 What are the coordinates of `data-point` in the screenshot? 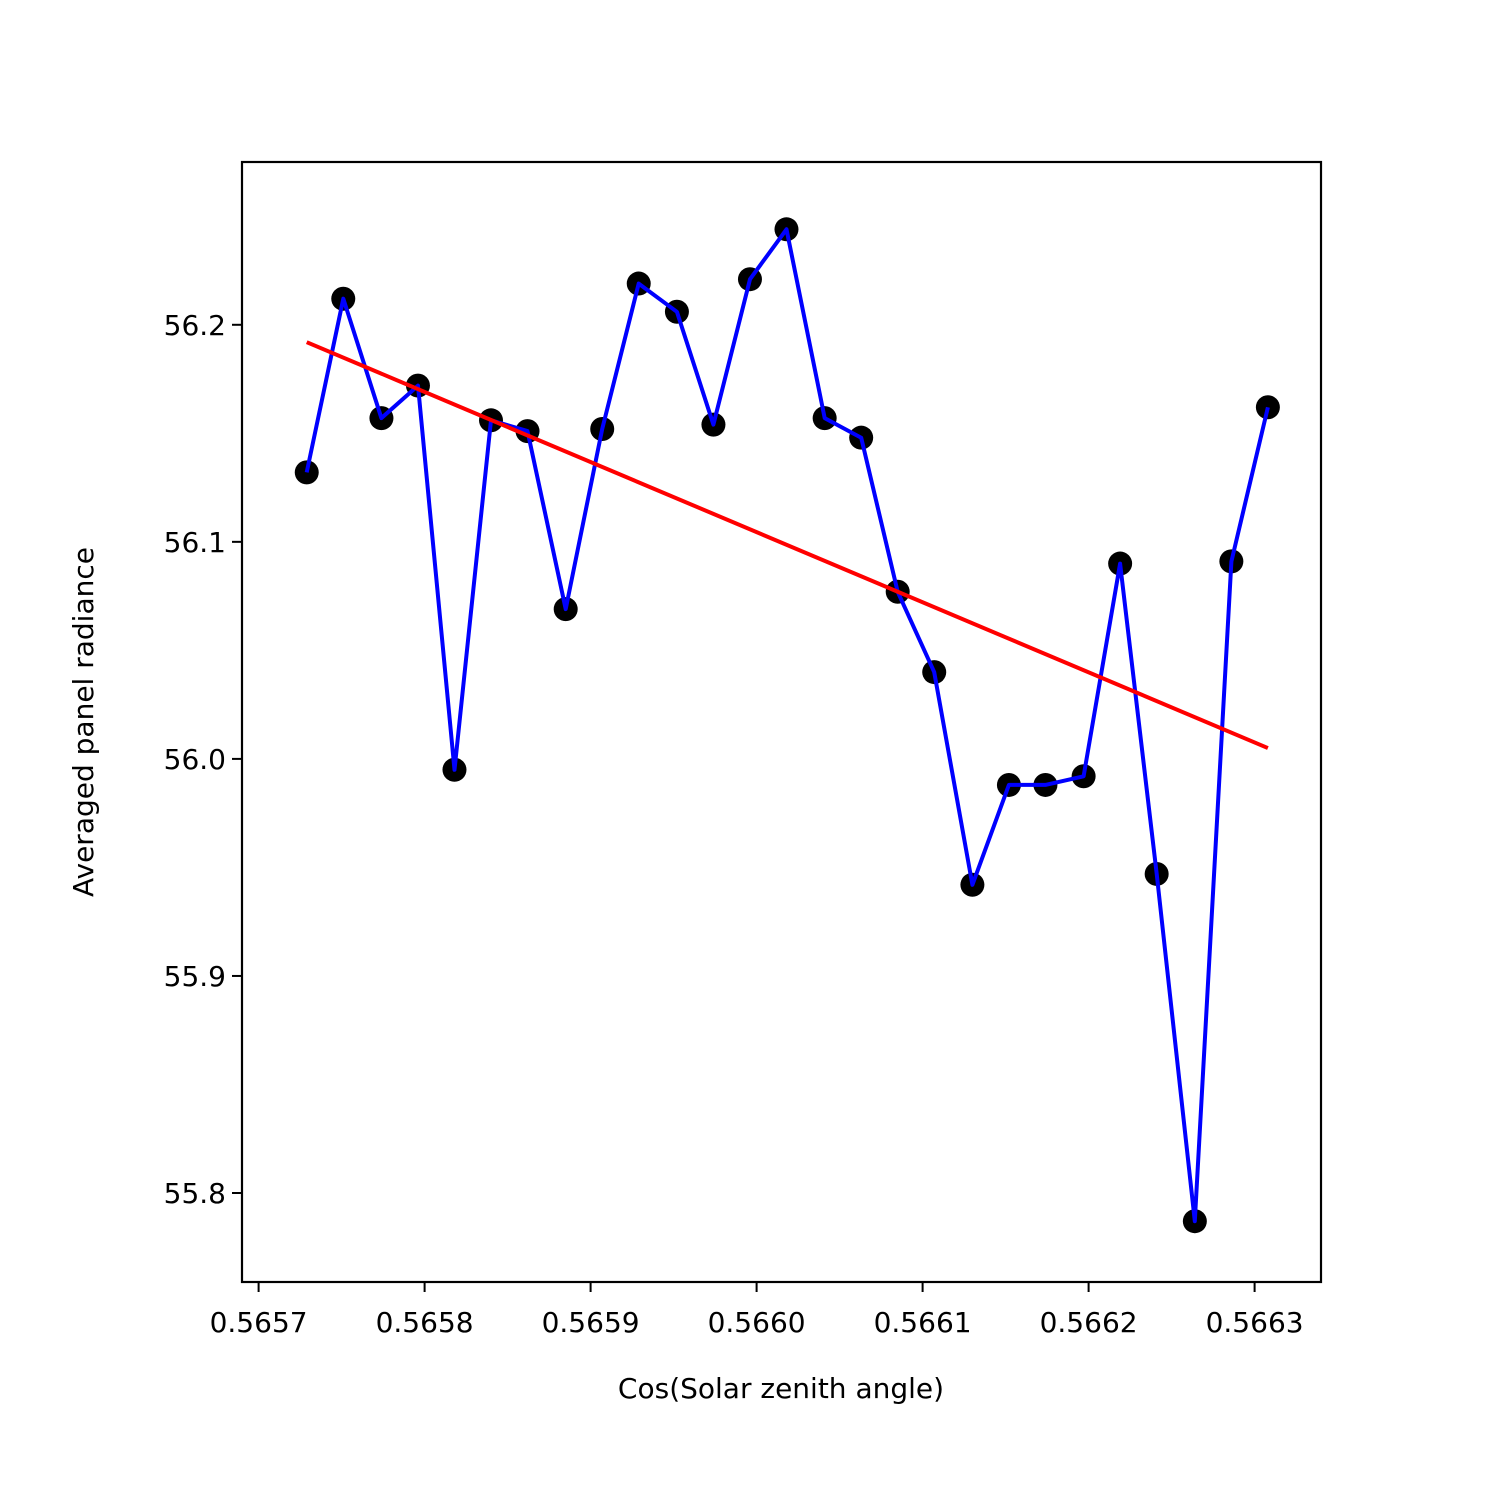 It's located at (1267, 407).